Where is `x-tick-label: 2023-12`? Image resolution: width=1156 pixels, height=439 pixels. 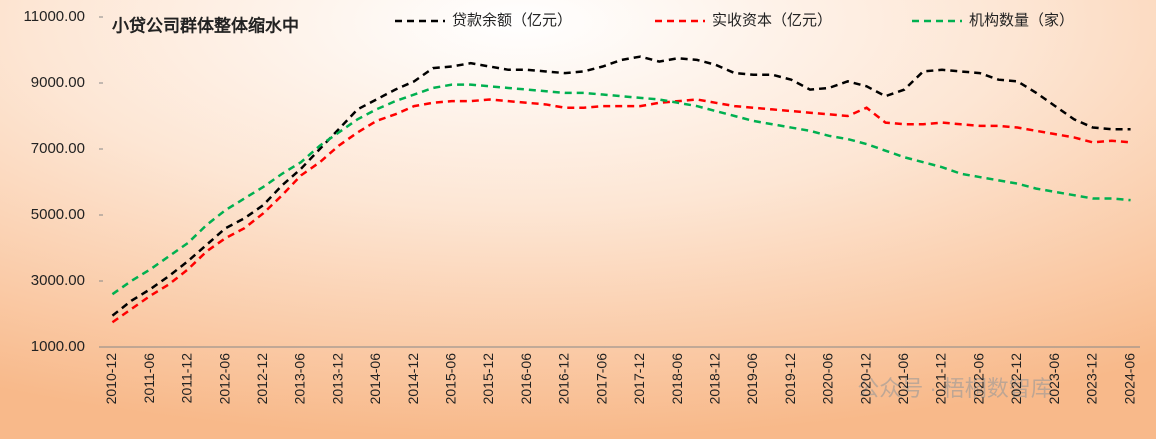
x-tick-label: 2023-12 is located at coordinates (1092, 379).